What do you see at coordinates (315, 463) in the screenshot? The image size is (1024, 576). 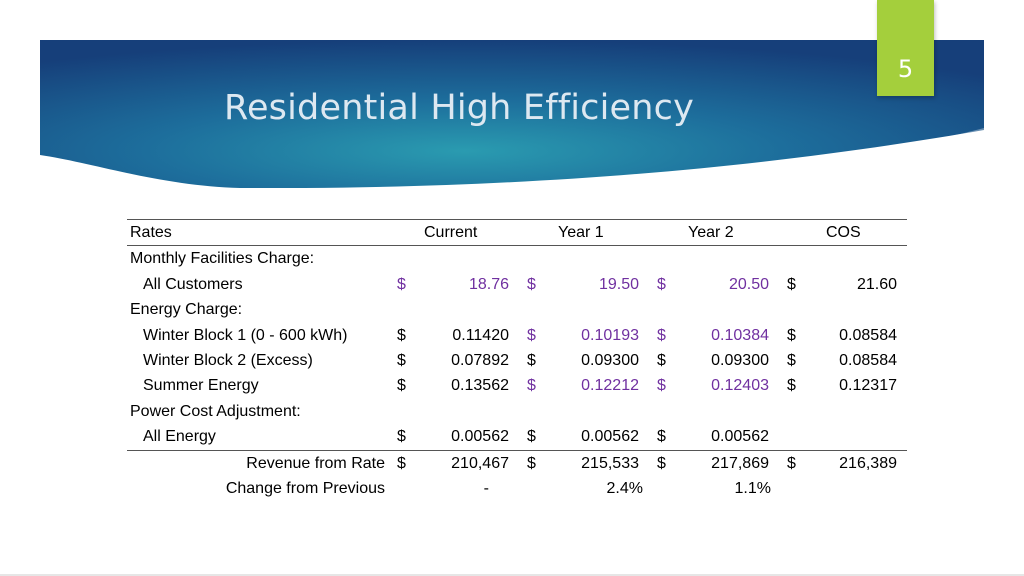 I see `revenue-label: Revenue from Rate` at bounding box center [315, 463].